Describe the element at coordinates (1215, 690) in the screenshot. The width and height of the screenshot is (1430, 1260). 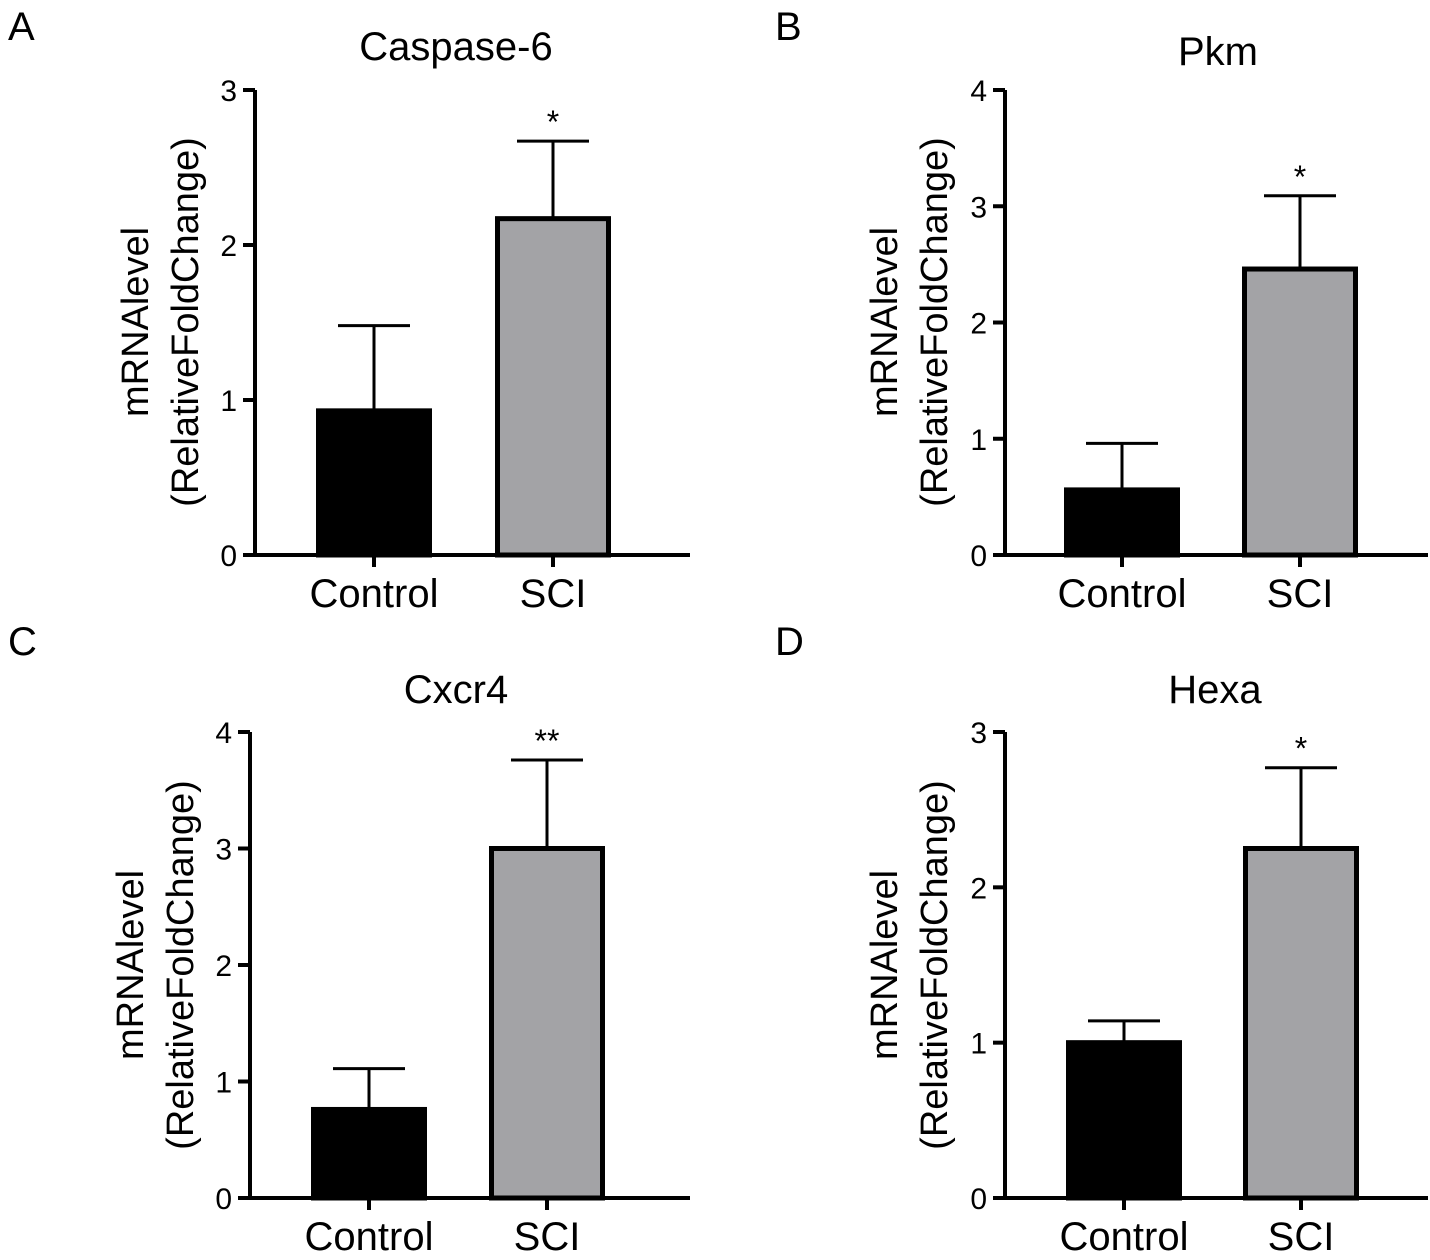
I see `chart-title: Hexa` at that location.